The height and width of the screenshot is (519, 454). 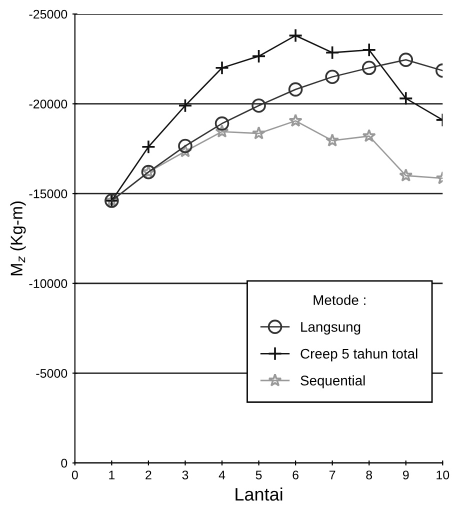 I want to click on y-tick-label: -20000, so click(x=48, y=104).